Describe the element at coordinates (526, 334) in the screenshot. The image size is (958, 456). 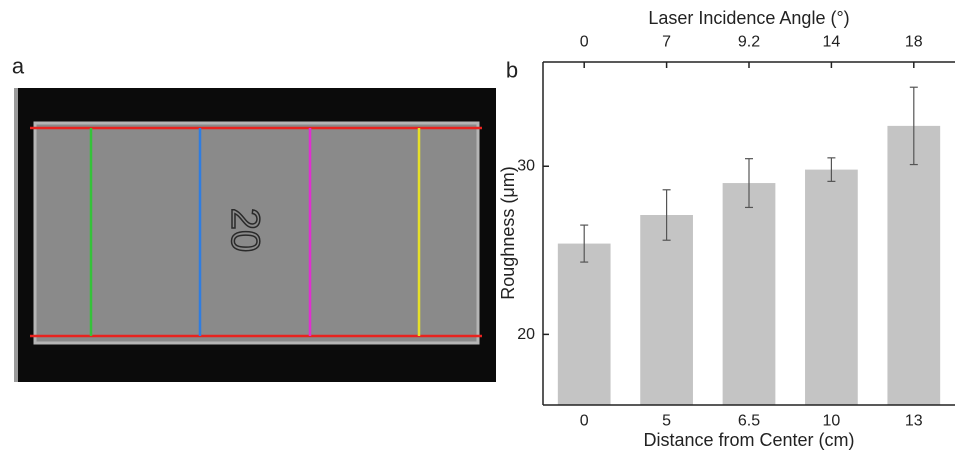
I see `y-tick-label: 20` at that location.